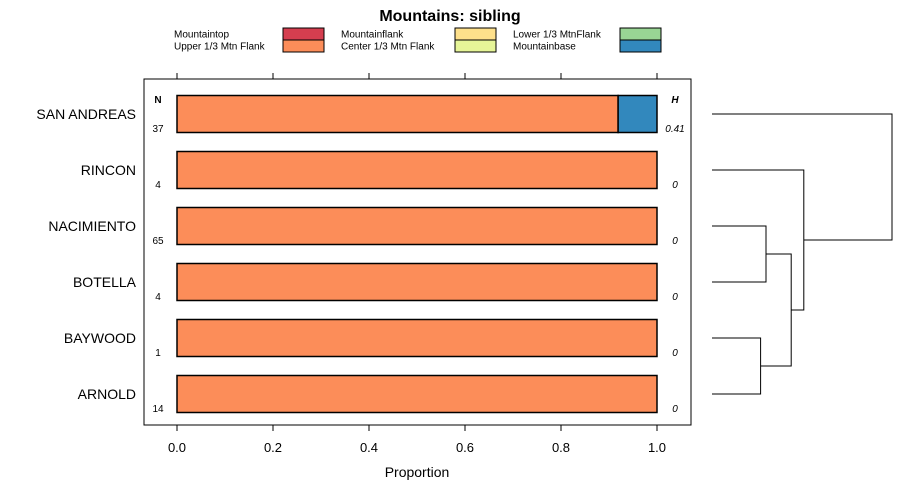 This screenshot has width=900, height=500. I want to click on legend-label-mountainflank: Mountainflank, so click(372, 35).